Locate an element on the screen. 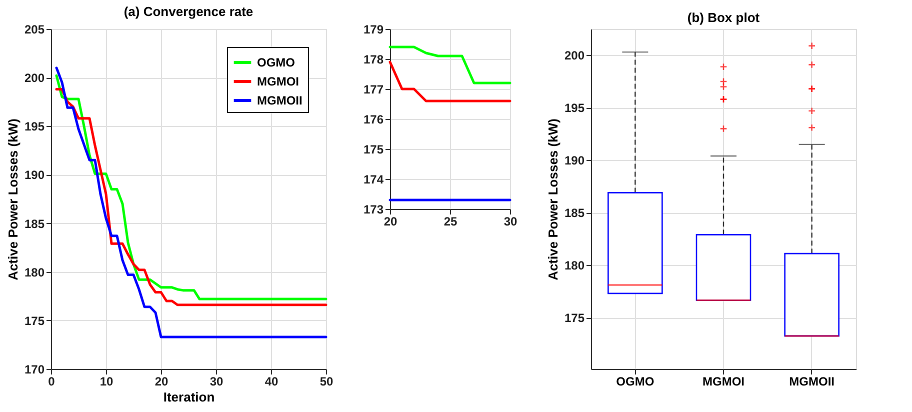 This screenshot has width=912, height=412. x-tick-label: 25 is located at coordinates (451, 221).